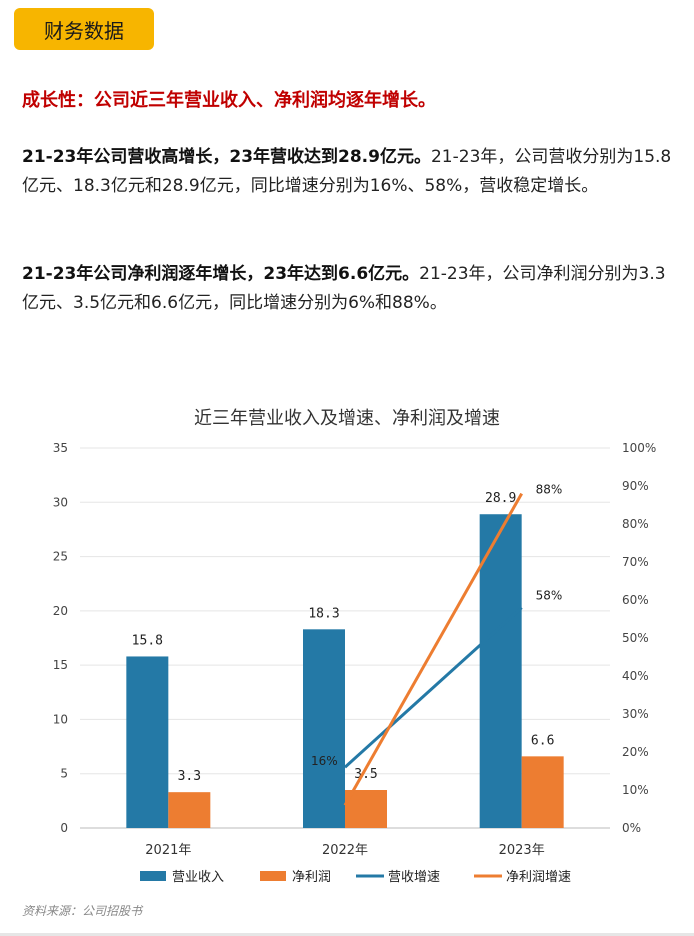 The height and width of the screenshot is (936, 694). I want to click on legend-label: 净利润增速, so click(538, 877).